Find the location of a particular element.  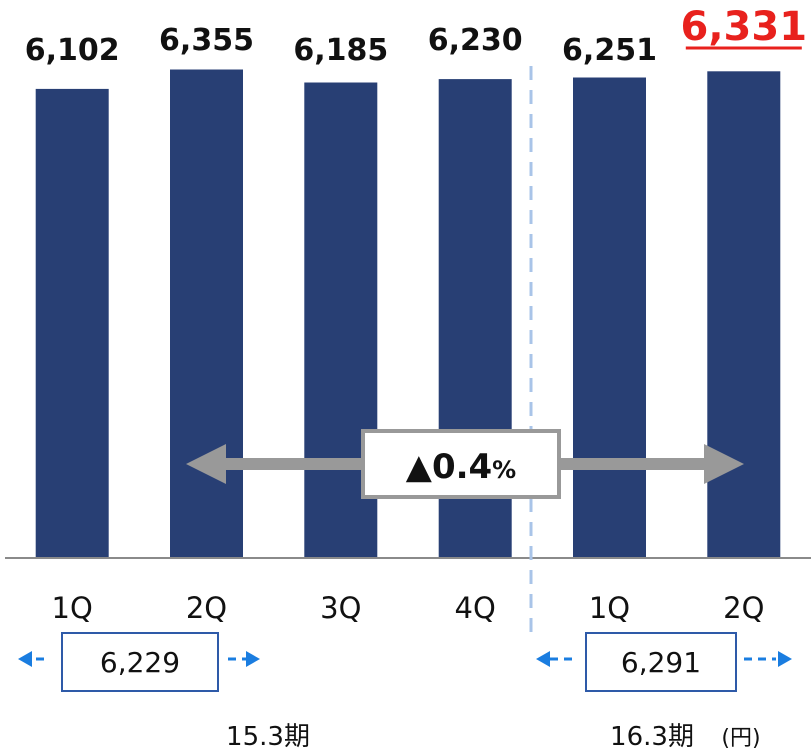

period-average-value: 6,229 is located at coordinates (140, 662).